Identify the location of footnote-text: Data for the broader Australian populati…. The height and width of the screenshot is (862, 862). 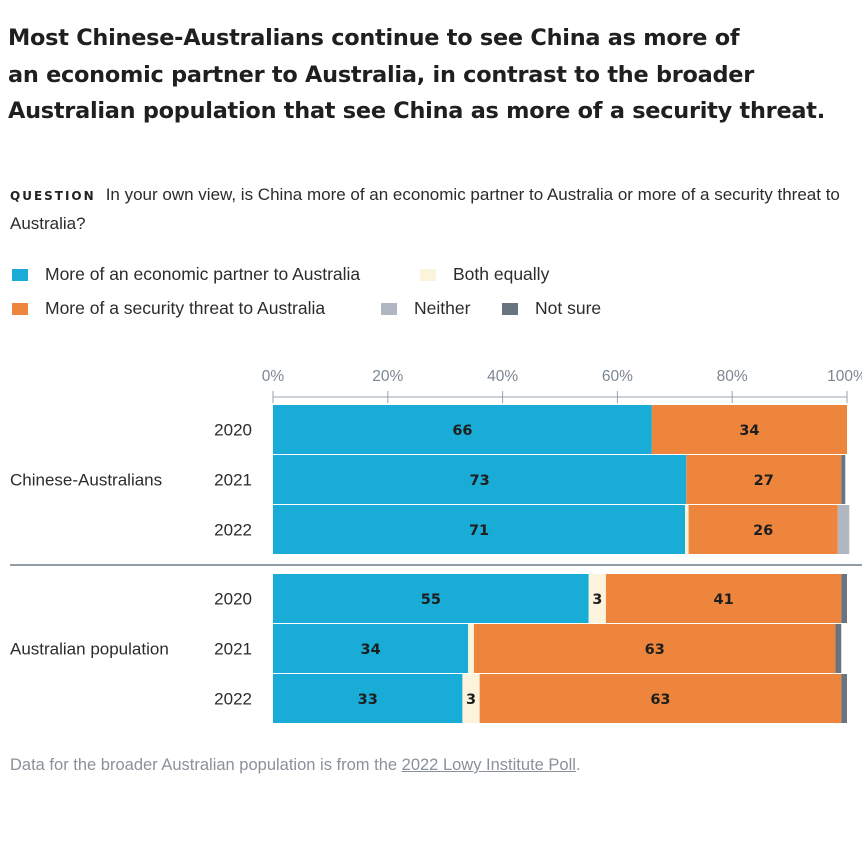
(206, 765).